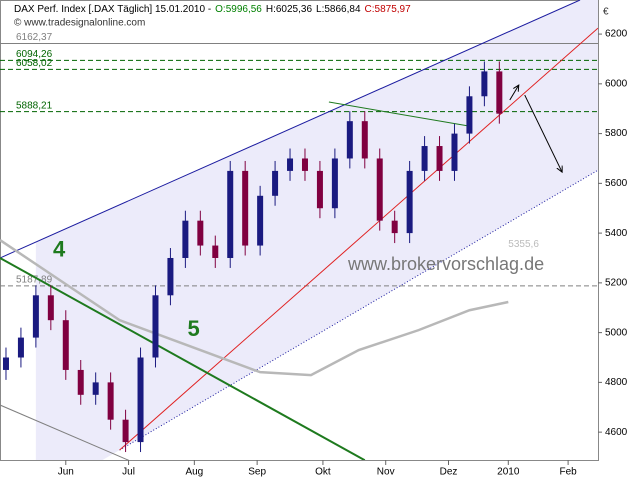  Describe the element at coordinates (568, 472) in the screenshot. I see `x-tick-label: Feb` at that location.